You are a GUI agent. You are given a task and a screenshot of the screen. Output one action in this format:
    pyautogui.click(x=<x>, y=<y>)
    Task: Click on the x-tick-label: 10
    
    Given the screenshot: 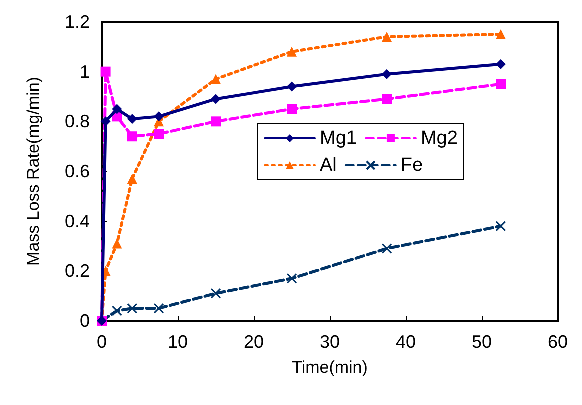 What is the action you would take?
    pyautogui.click(x=178, y=342)
    